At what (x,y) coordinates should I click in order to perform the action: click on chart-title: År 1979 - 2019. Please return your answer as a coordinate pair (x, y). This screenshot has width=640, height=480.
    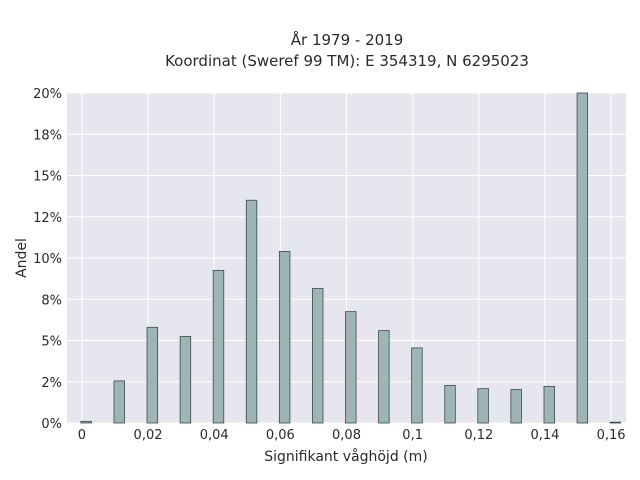
    Looking at the image, I should click on (347, 39).